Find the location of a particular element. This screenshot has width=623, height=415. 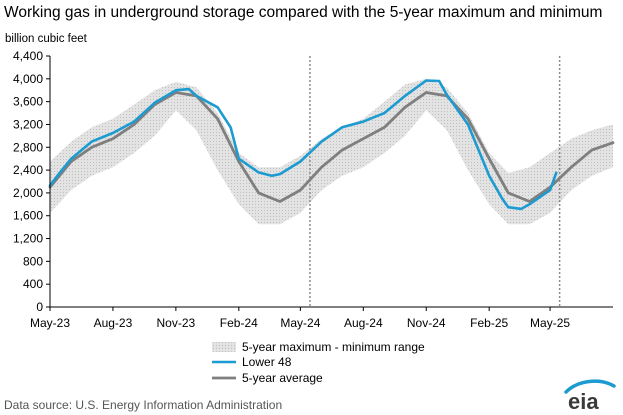

y-tick-label: 1,200 is located at coordinates (28, 239).